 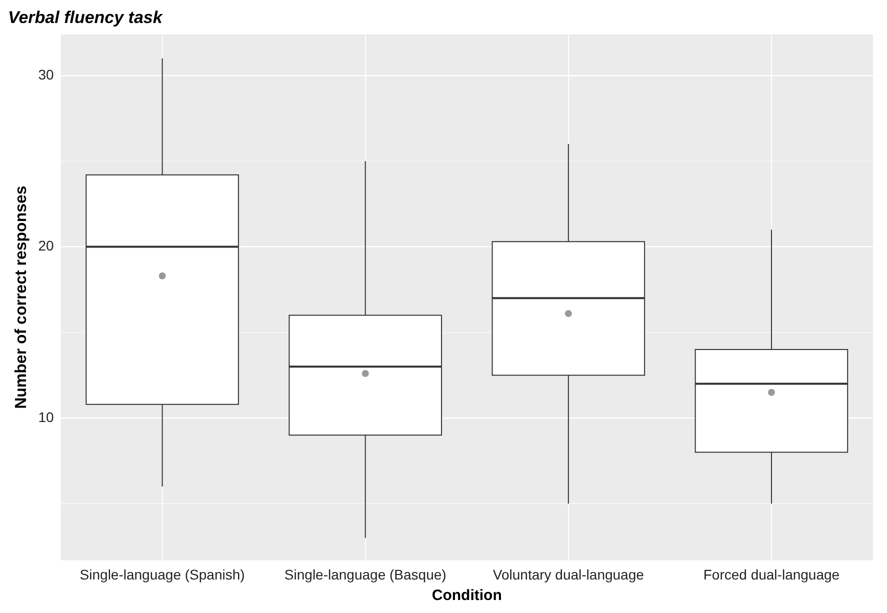 I want to click on x-tick-label: Forced dual-language, so click(x=771, y=574).